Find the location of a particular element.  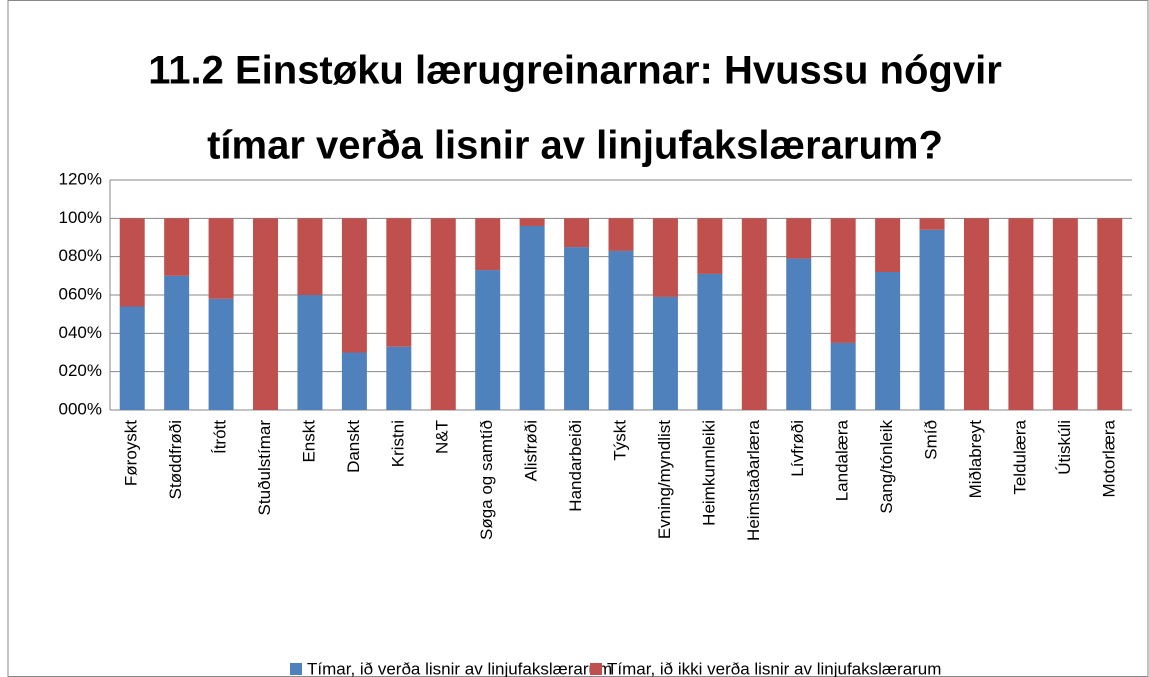

x-tick-label: Stuðulstímar is located at coordinates (264, 468).